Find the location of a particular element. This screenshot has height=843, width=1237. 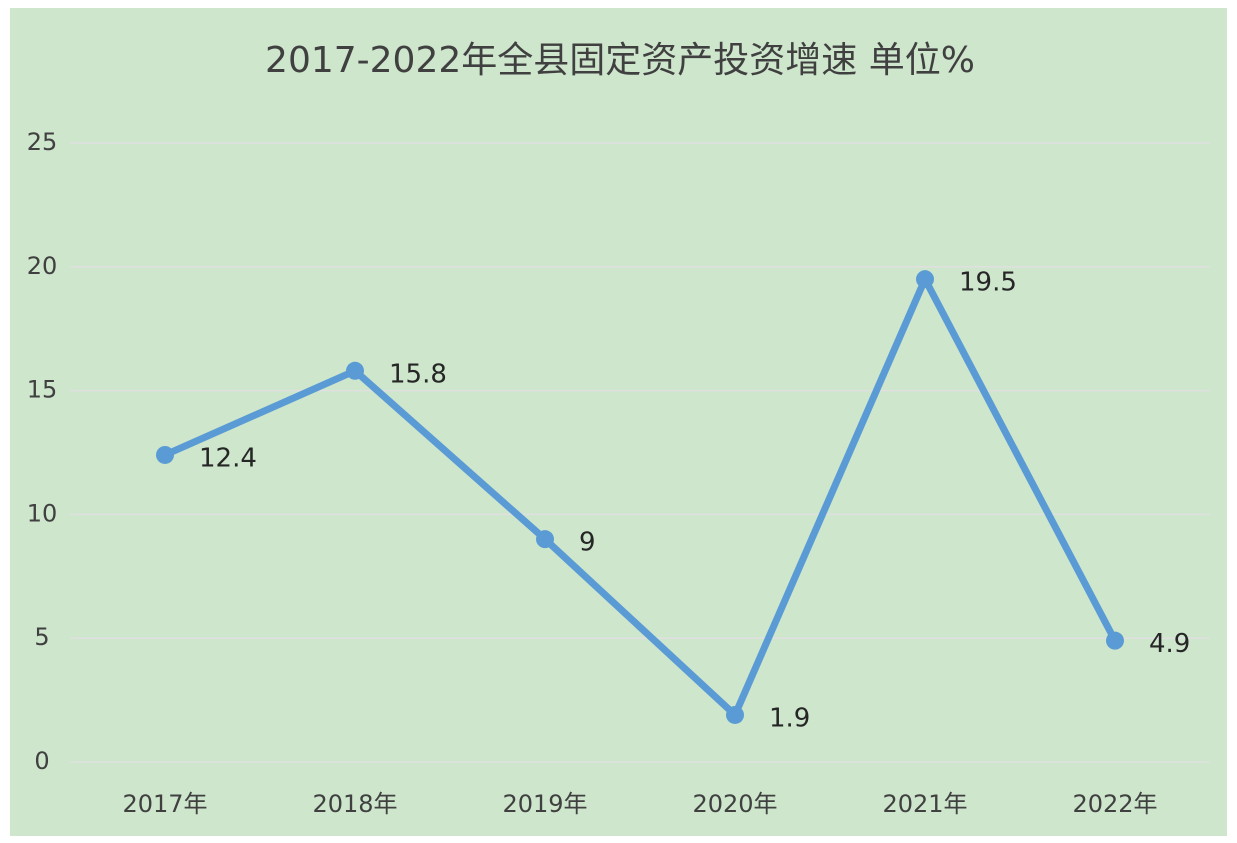

data-label: 12.4 is located at coordinates (228, 458).